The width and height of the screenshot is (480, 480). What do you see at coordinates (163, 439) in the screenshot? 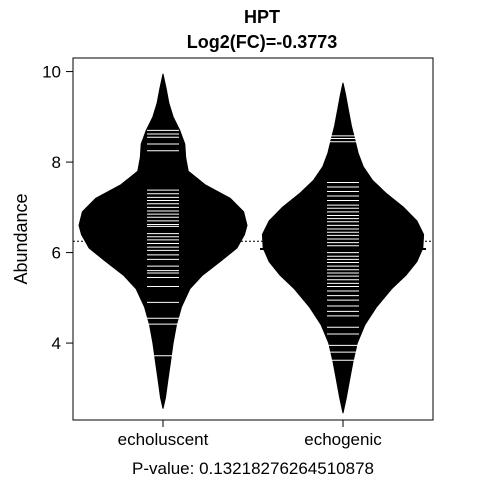
I see `x-tick-label-echoluscent: echoluscent` at bounding box center [163, 439].